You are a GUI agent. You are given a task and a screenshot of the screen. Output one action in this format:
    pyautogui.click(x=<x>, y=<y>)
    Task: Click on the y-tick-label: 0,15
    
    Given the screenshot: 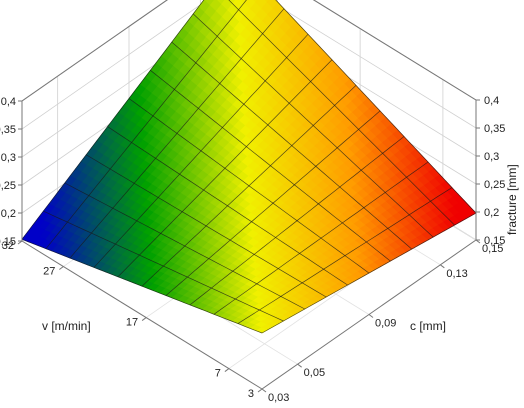 What is the action you would take?
    pyautogui.click(x=492, y=249)
    